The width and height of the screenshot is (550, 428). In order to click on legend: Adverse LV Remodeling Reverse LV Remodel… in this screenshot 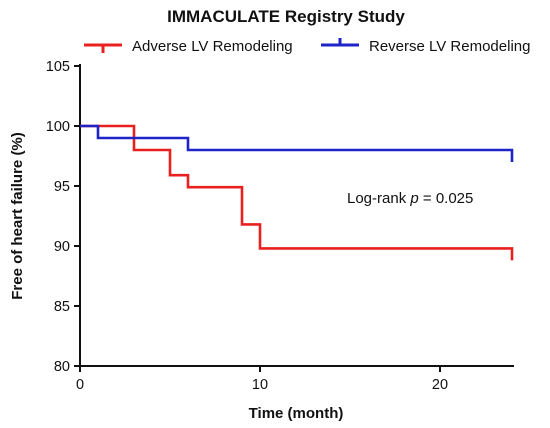, I will do `click(307, 46)`.